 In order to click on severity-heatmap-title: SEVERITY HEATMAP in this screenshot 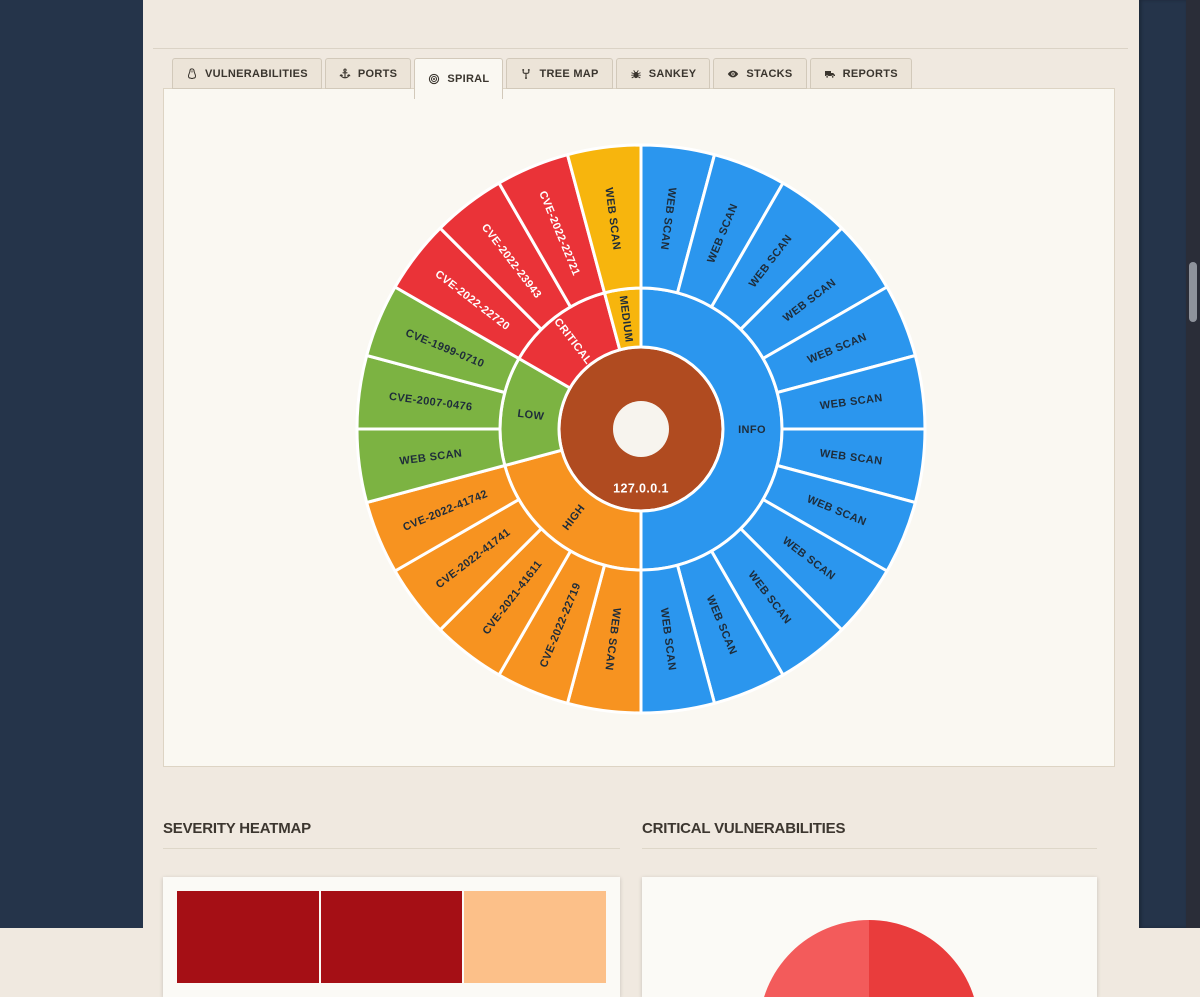, I will do `click(237, 828)`.